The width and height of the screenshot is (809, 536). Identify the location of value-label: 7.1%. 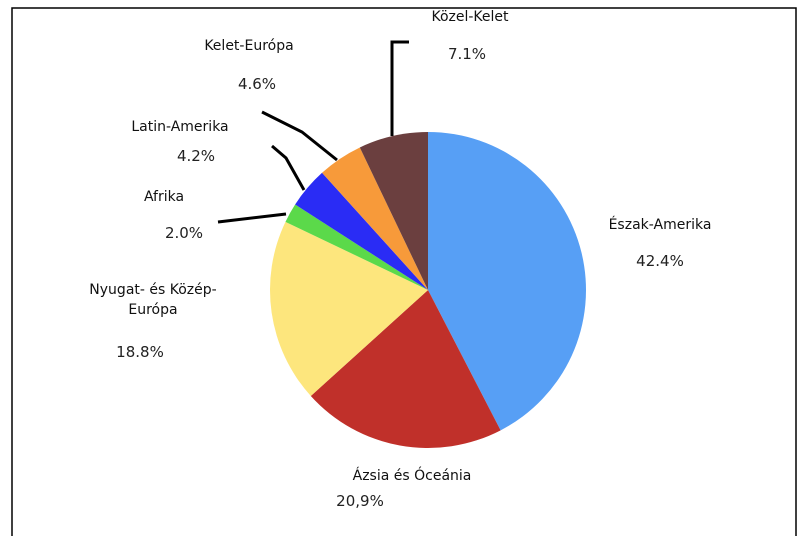
(467, 54).